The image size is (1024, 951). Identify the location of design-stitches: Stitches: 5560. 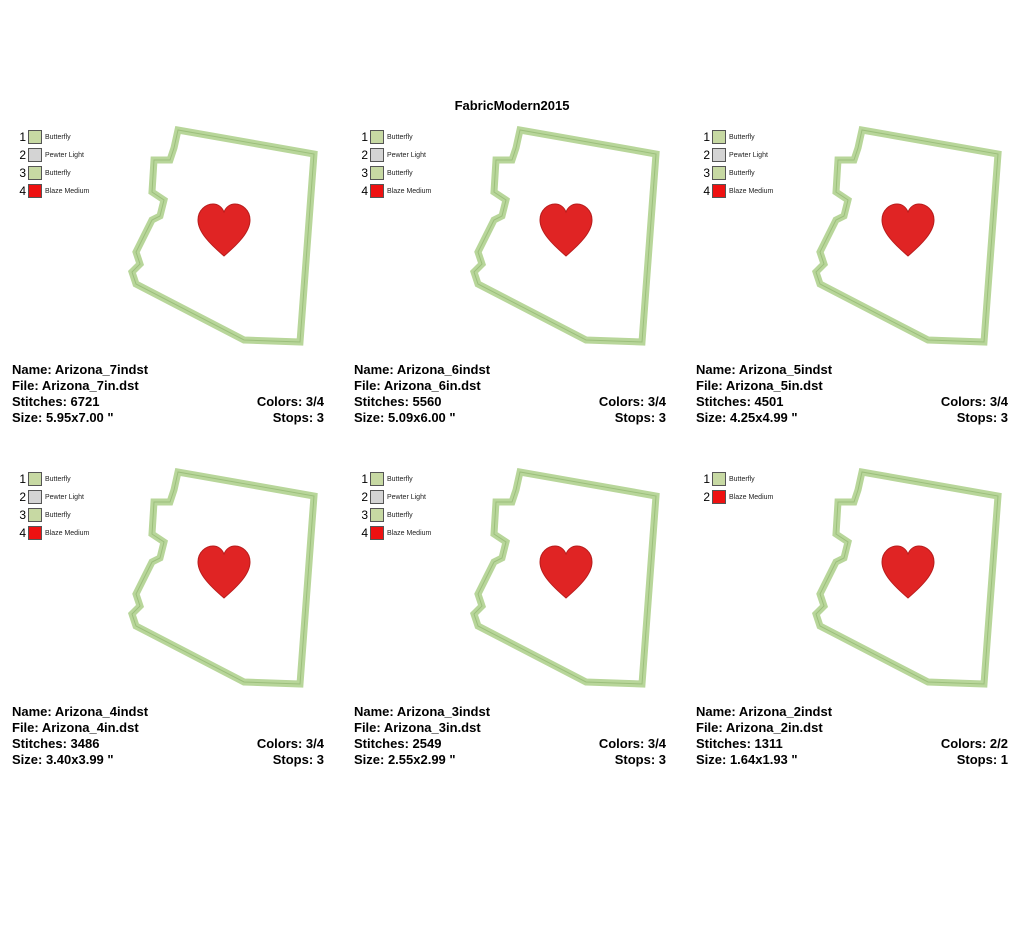
(398, 401).